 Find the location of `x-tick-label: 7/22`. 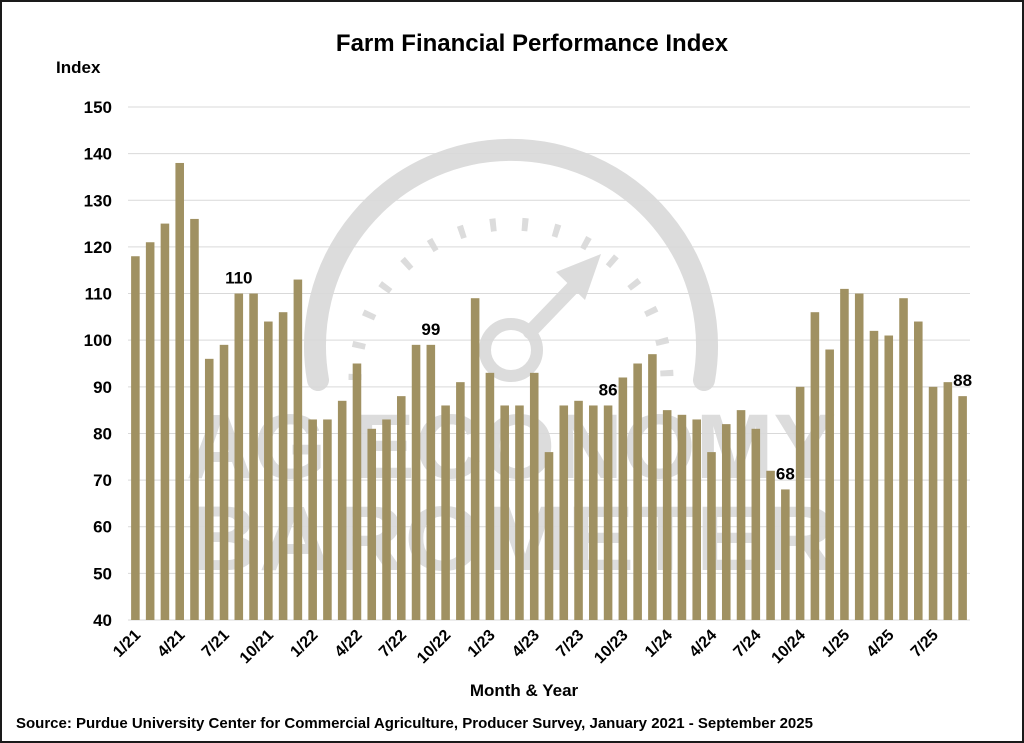

x-tick-label: 7/22 is located at coordinates (393, 644).